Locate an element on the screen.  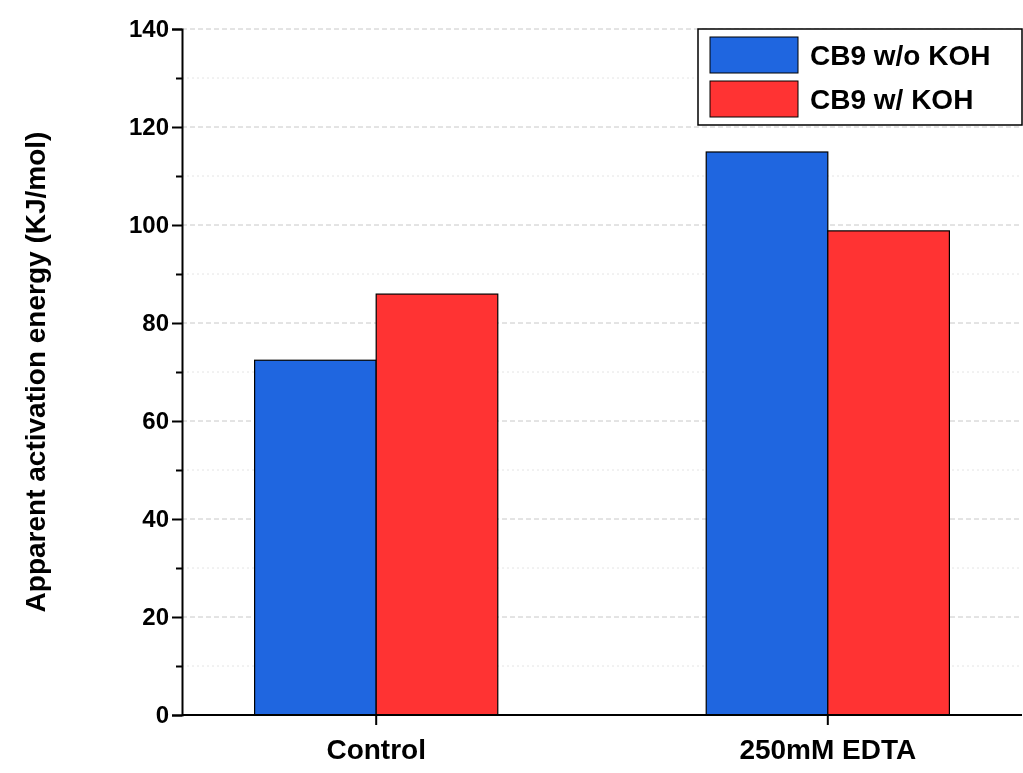
y-tick-label: 140 is located at coordinates (148, 29).